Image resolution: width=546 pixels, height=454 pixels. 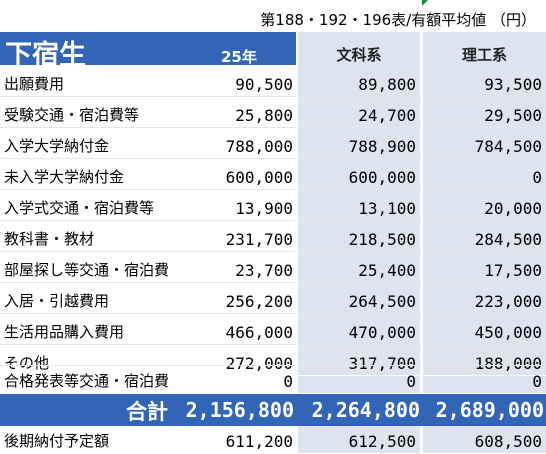 What do you see at coordinates (239, 57) in the screenshot?
I see `header-label-col-2: 25年` at bounding box center [239, 57].